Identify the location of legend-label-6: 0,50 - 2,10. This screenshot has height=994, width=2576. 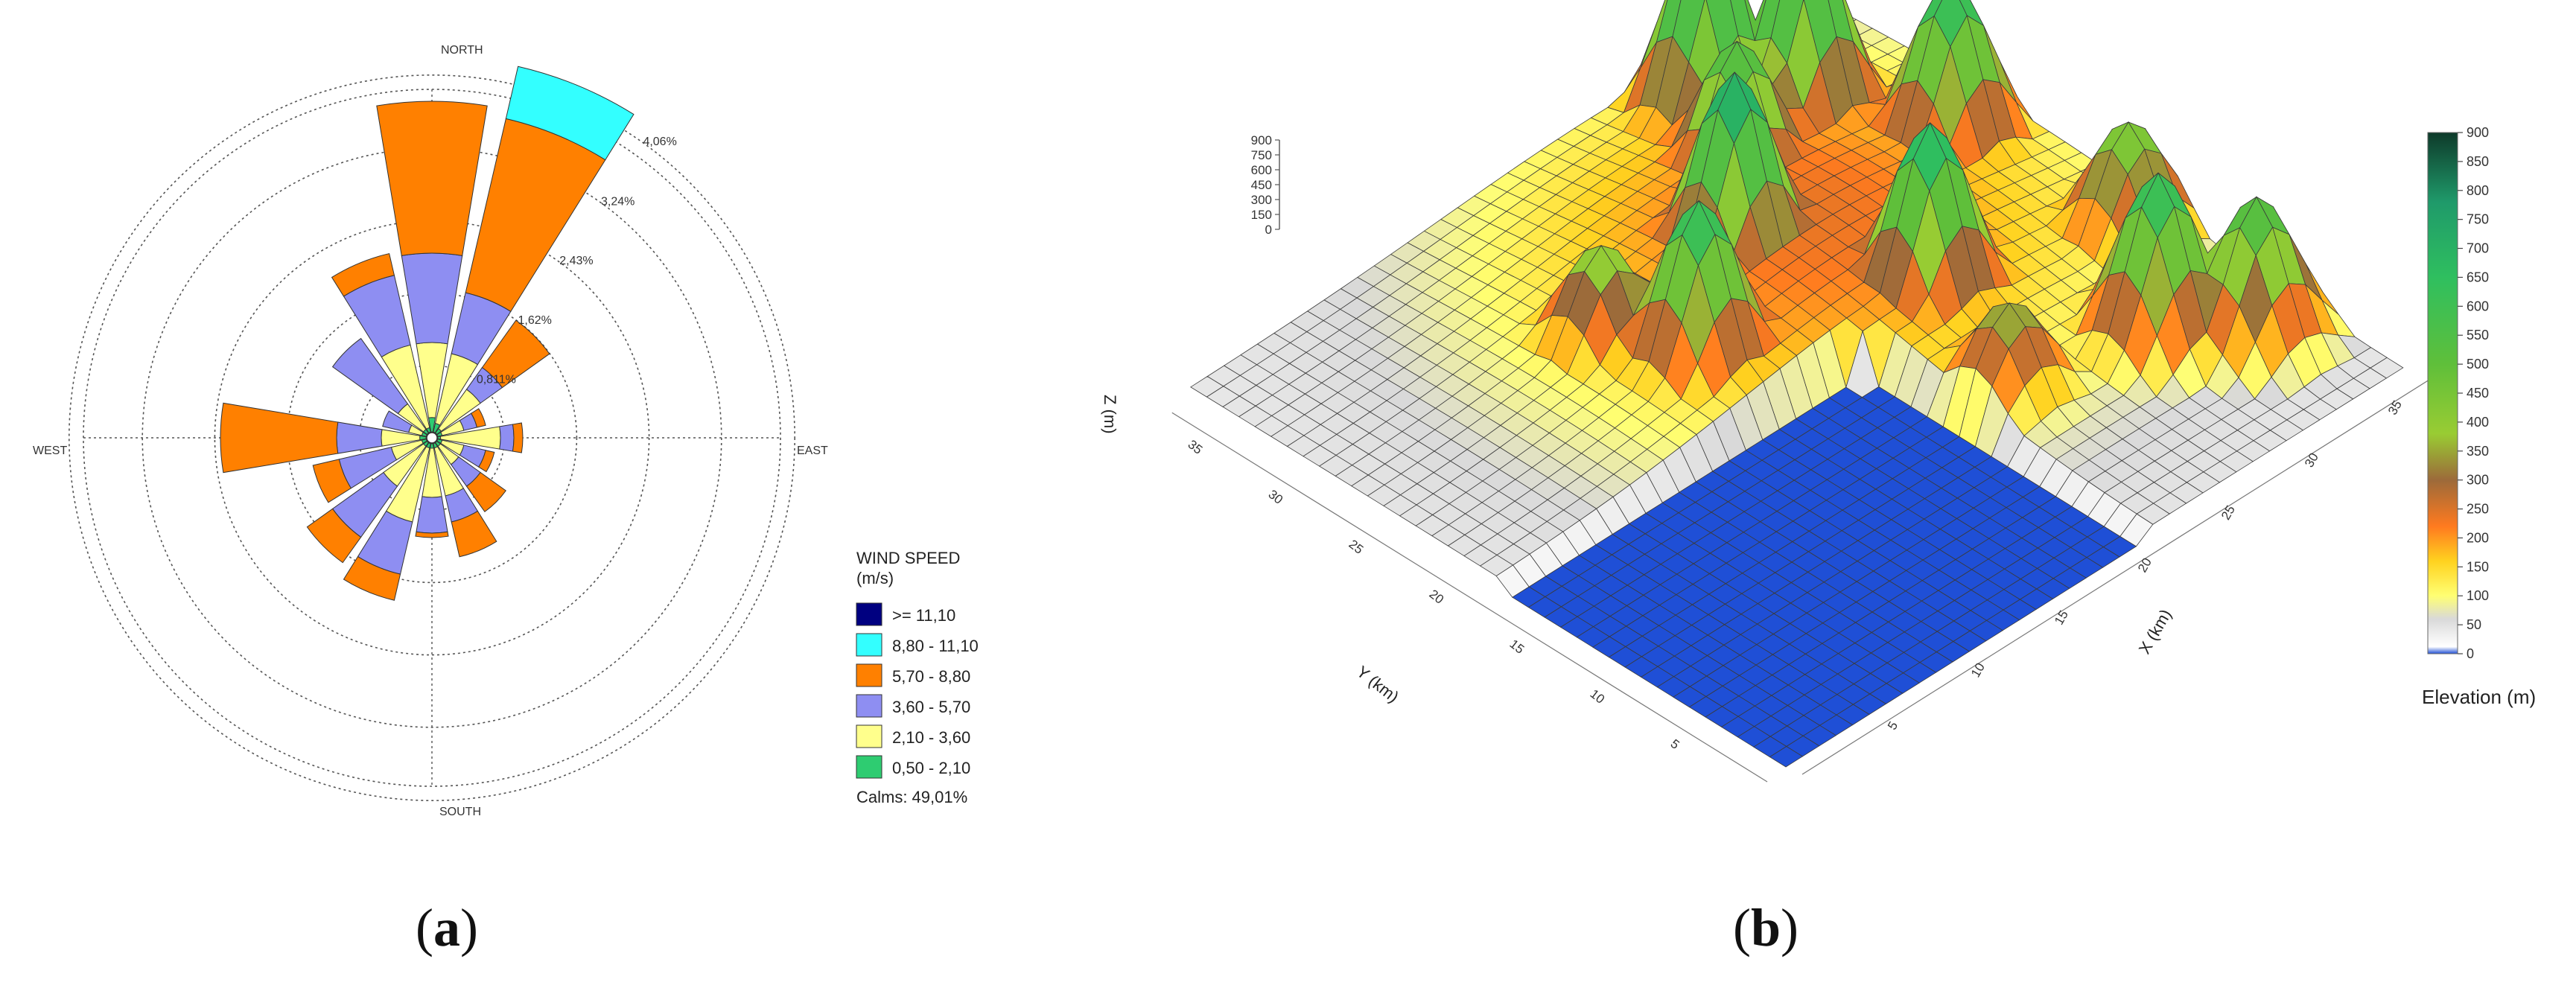
(931, 768).